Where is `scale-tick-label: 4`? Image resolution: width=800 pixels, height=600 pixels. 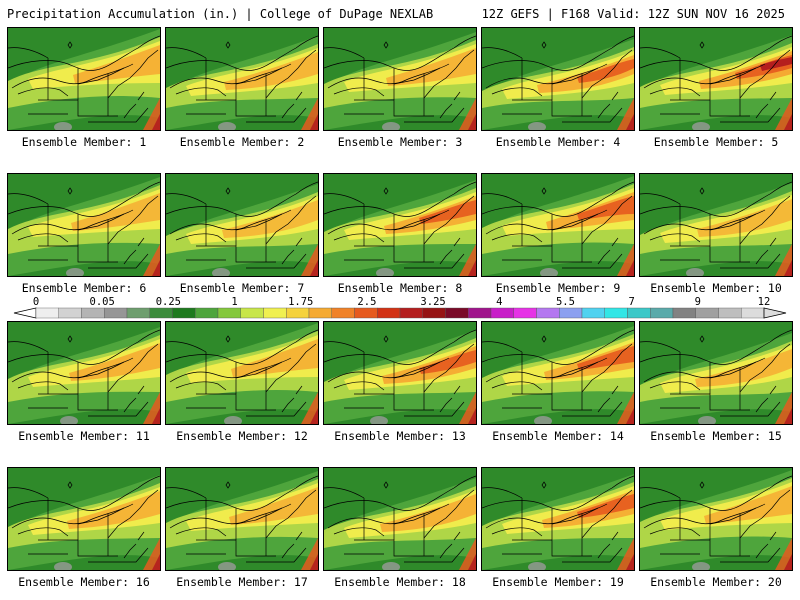 scale-tick-label: 4 is located at coordinates (499, 302).